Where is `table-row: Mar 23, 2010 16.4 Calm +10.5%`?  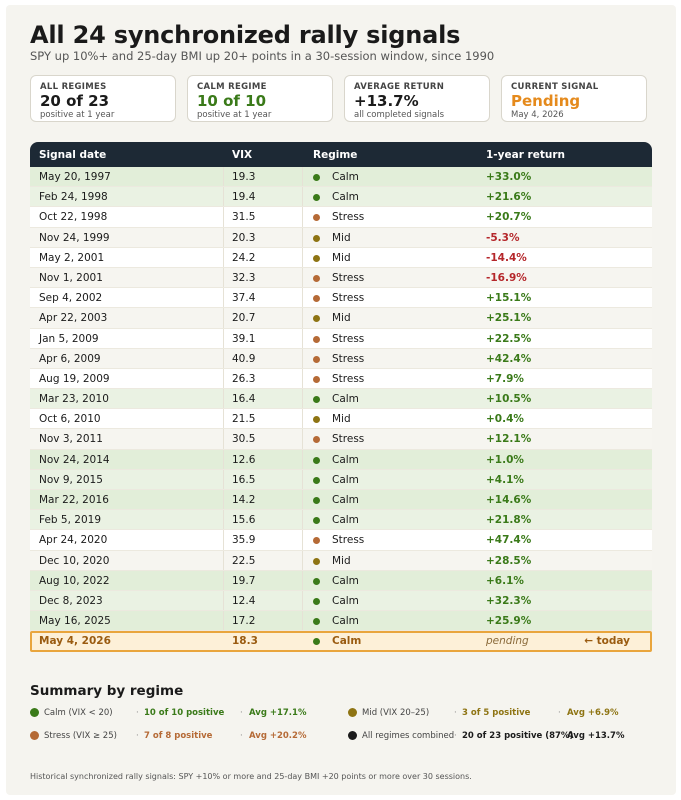
table-row: Mar 23, 2010 16.4 Calm +10.5% is located at coordinates (341, 399).